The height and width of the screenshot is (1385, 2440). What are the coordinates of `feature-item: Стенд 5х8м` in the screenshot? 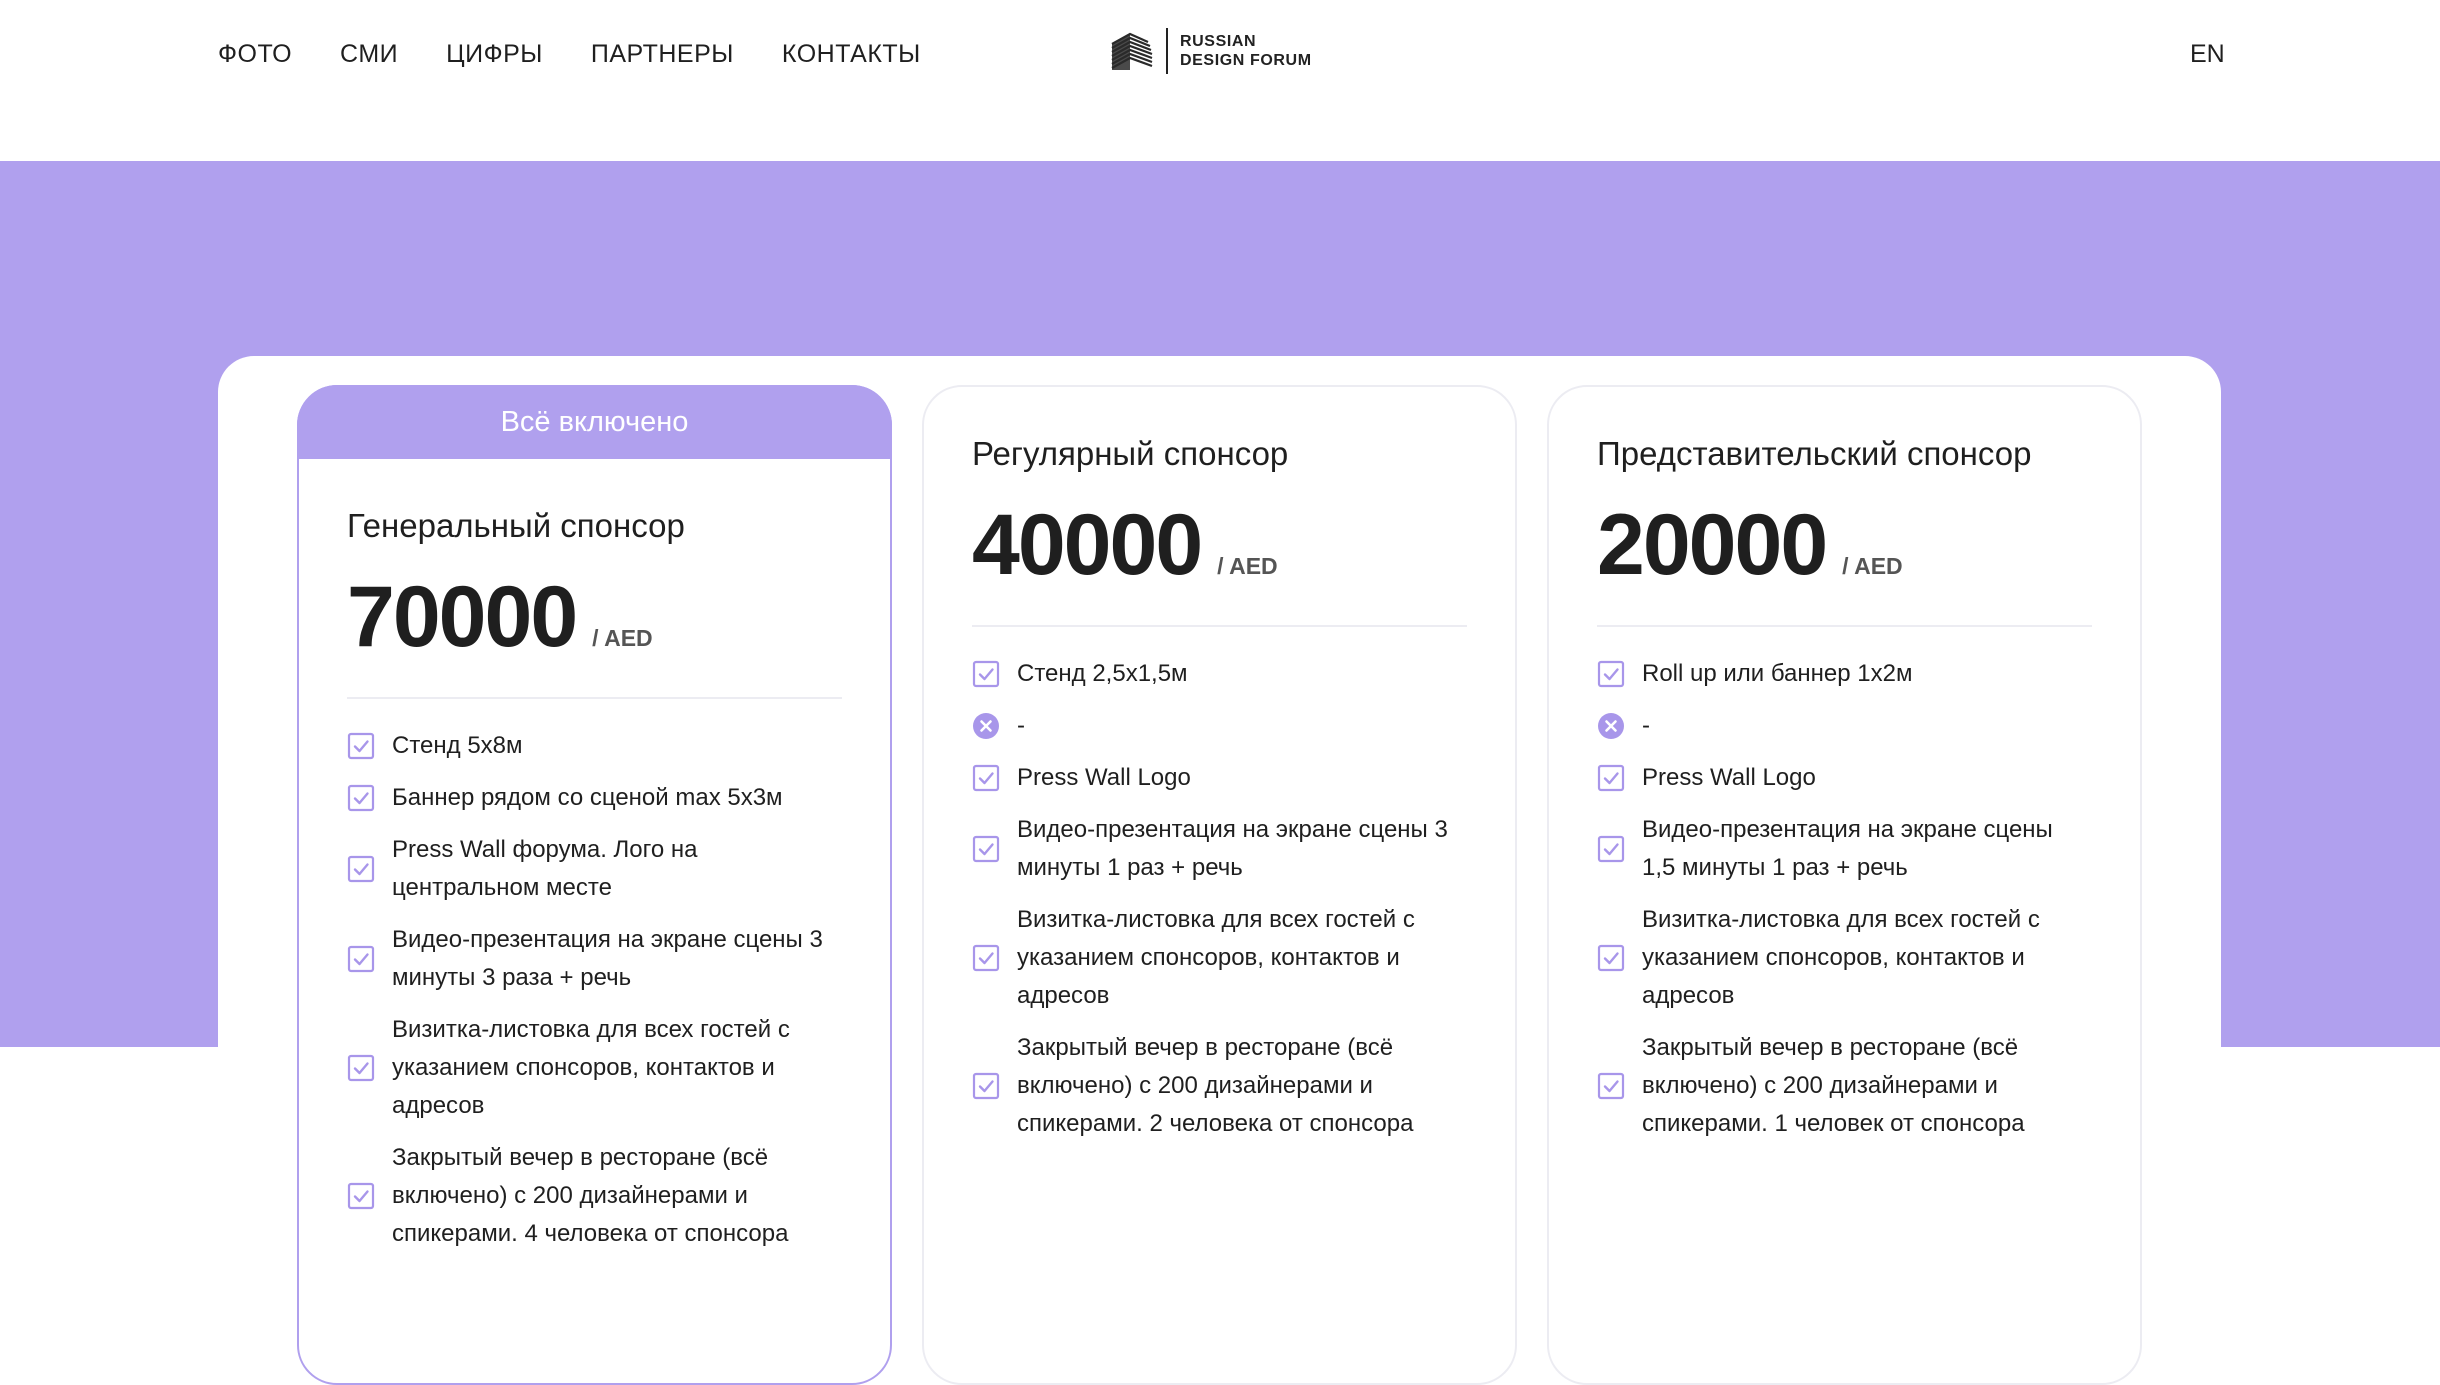 It's located at (594, 746).